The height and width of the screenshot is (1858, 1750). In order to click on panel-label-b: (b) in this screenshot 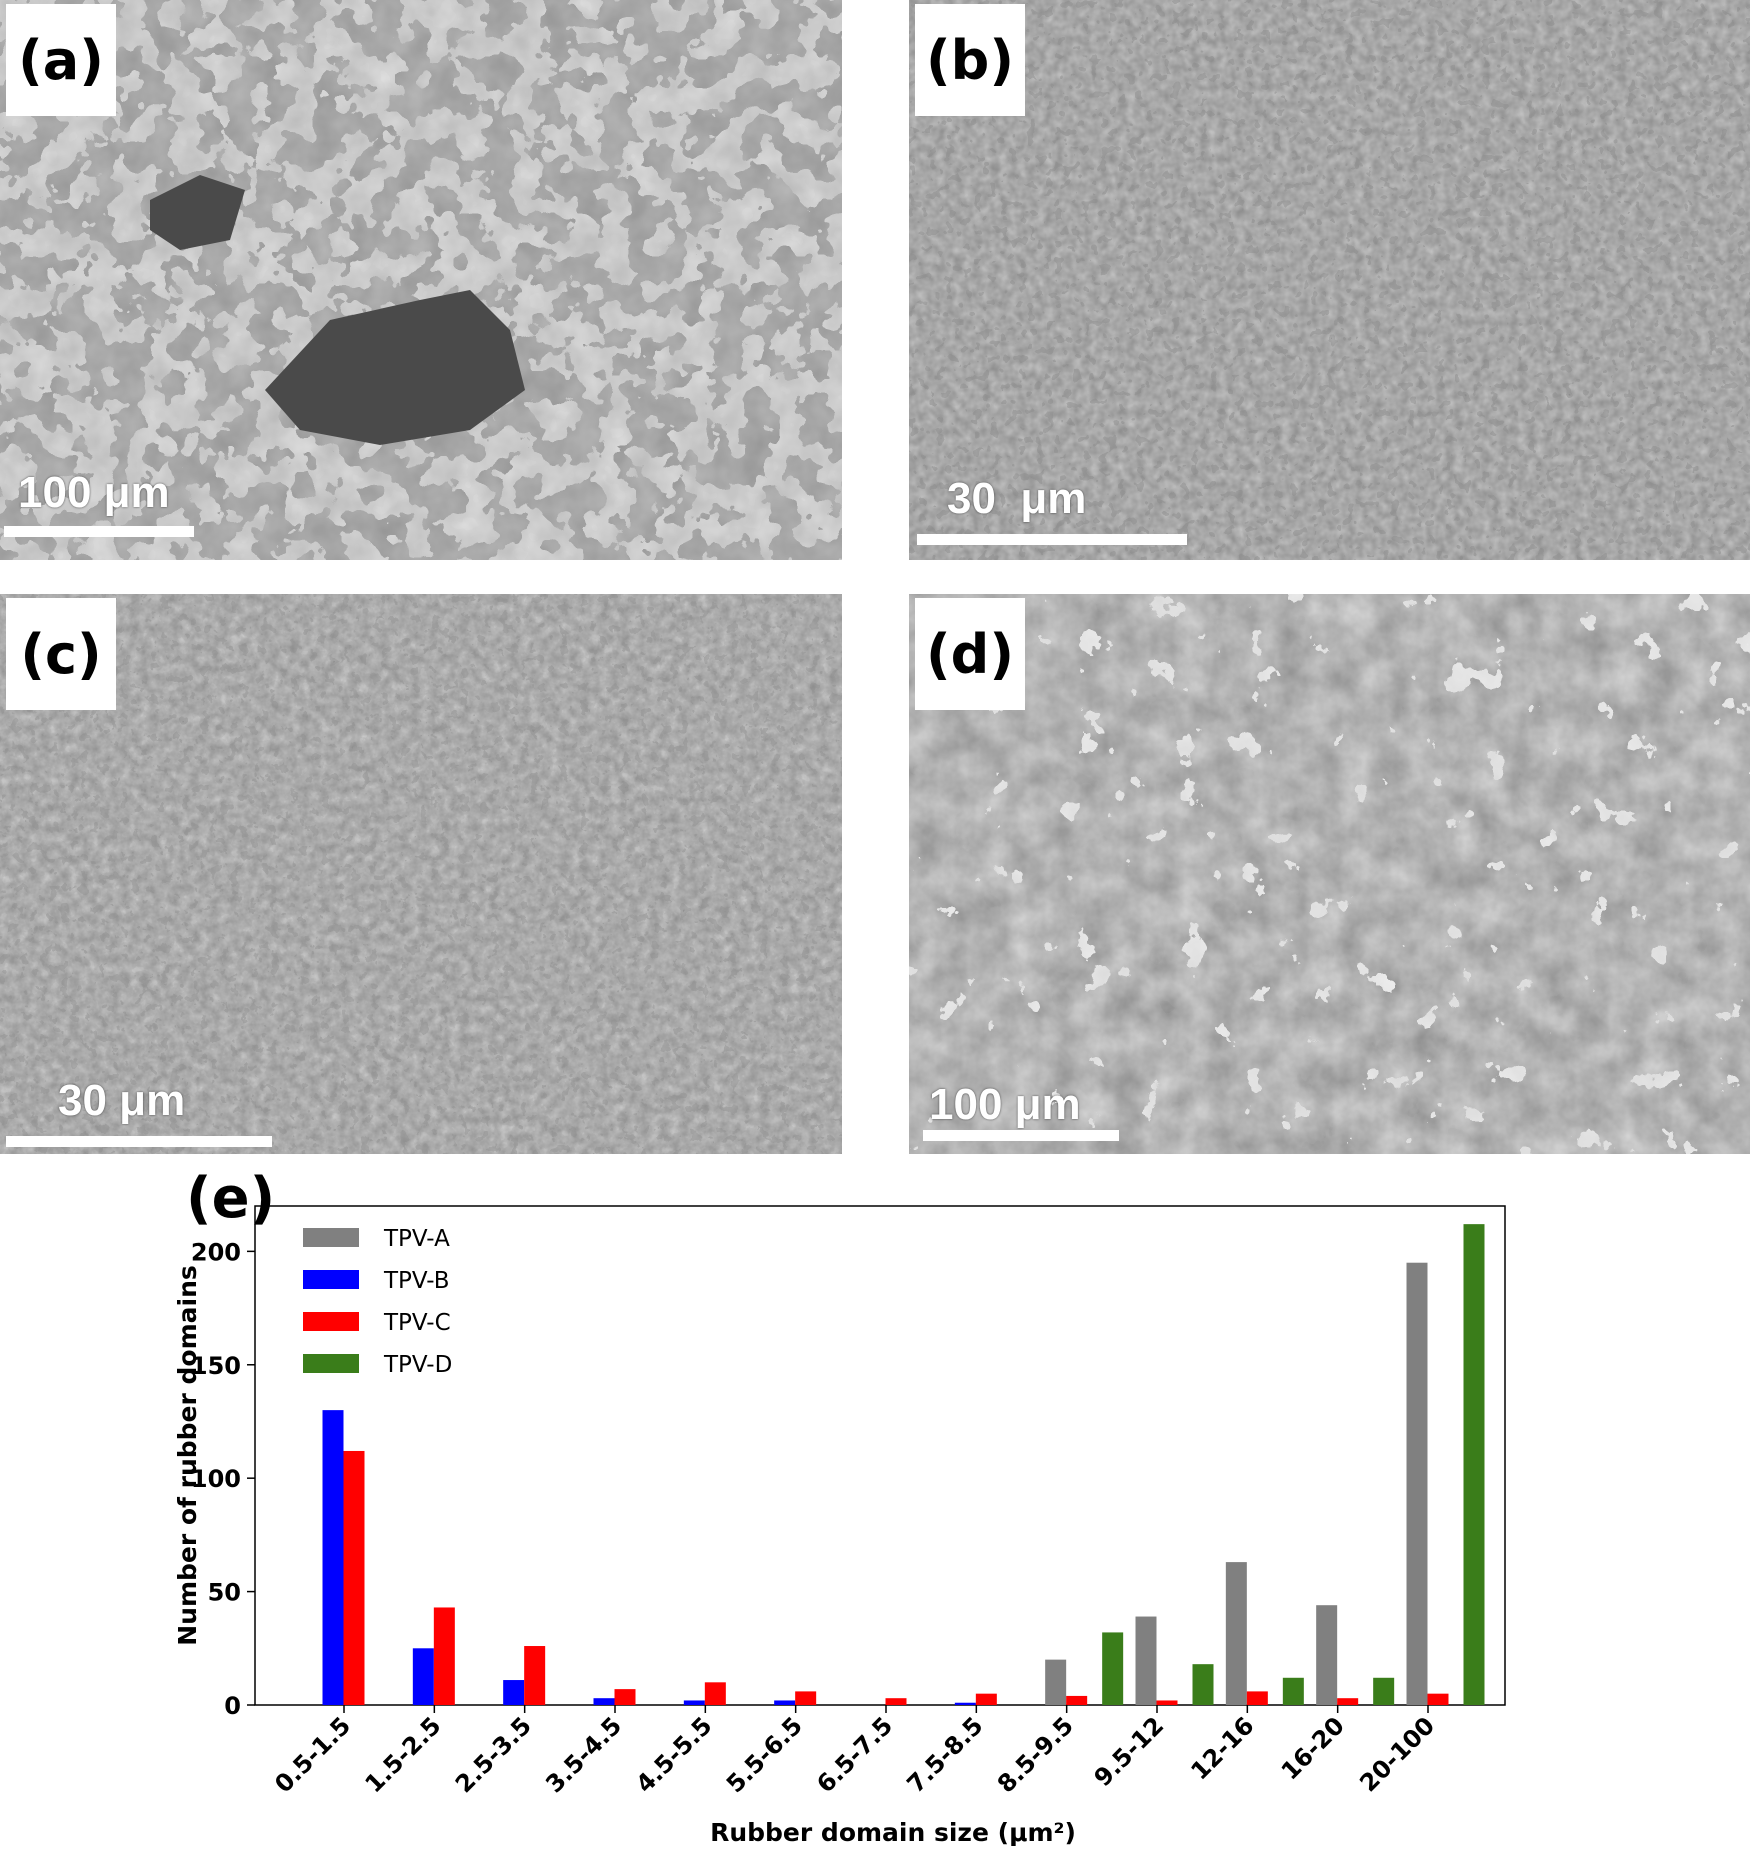, I will do `click(970, 60)`.